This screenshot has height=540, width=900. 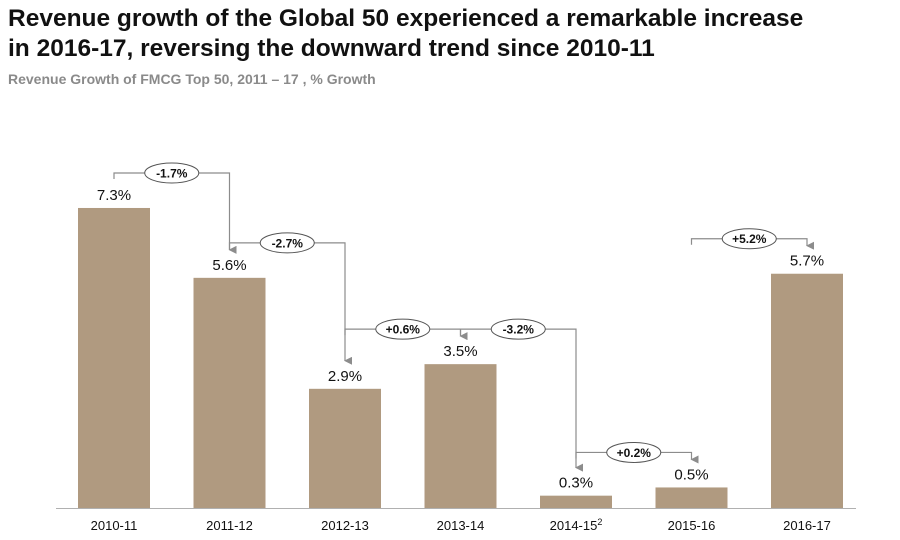 What do you see at coordinates (692, 525) in the screenshot?
I see `x-tick-label: 2015-16` at bounding box center [692, 525].